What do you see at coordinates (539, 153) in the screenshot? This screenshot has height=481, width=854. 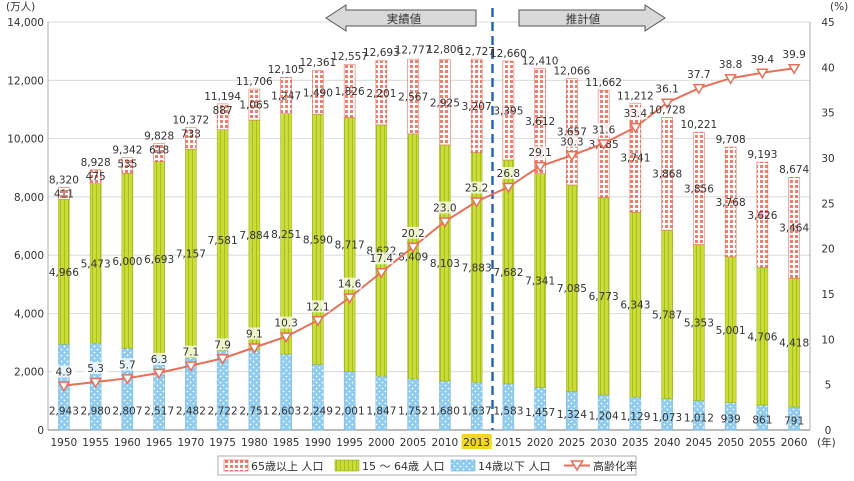 I see `aging-rate-label: 29.1` at bounding box center [539, 153].